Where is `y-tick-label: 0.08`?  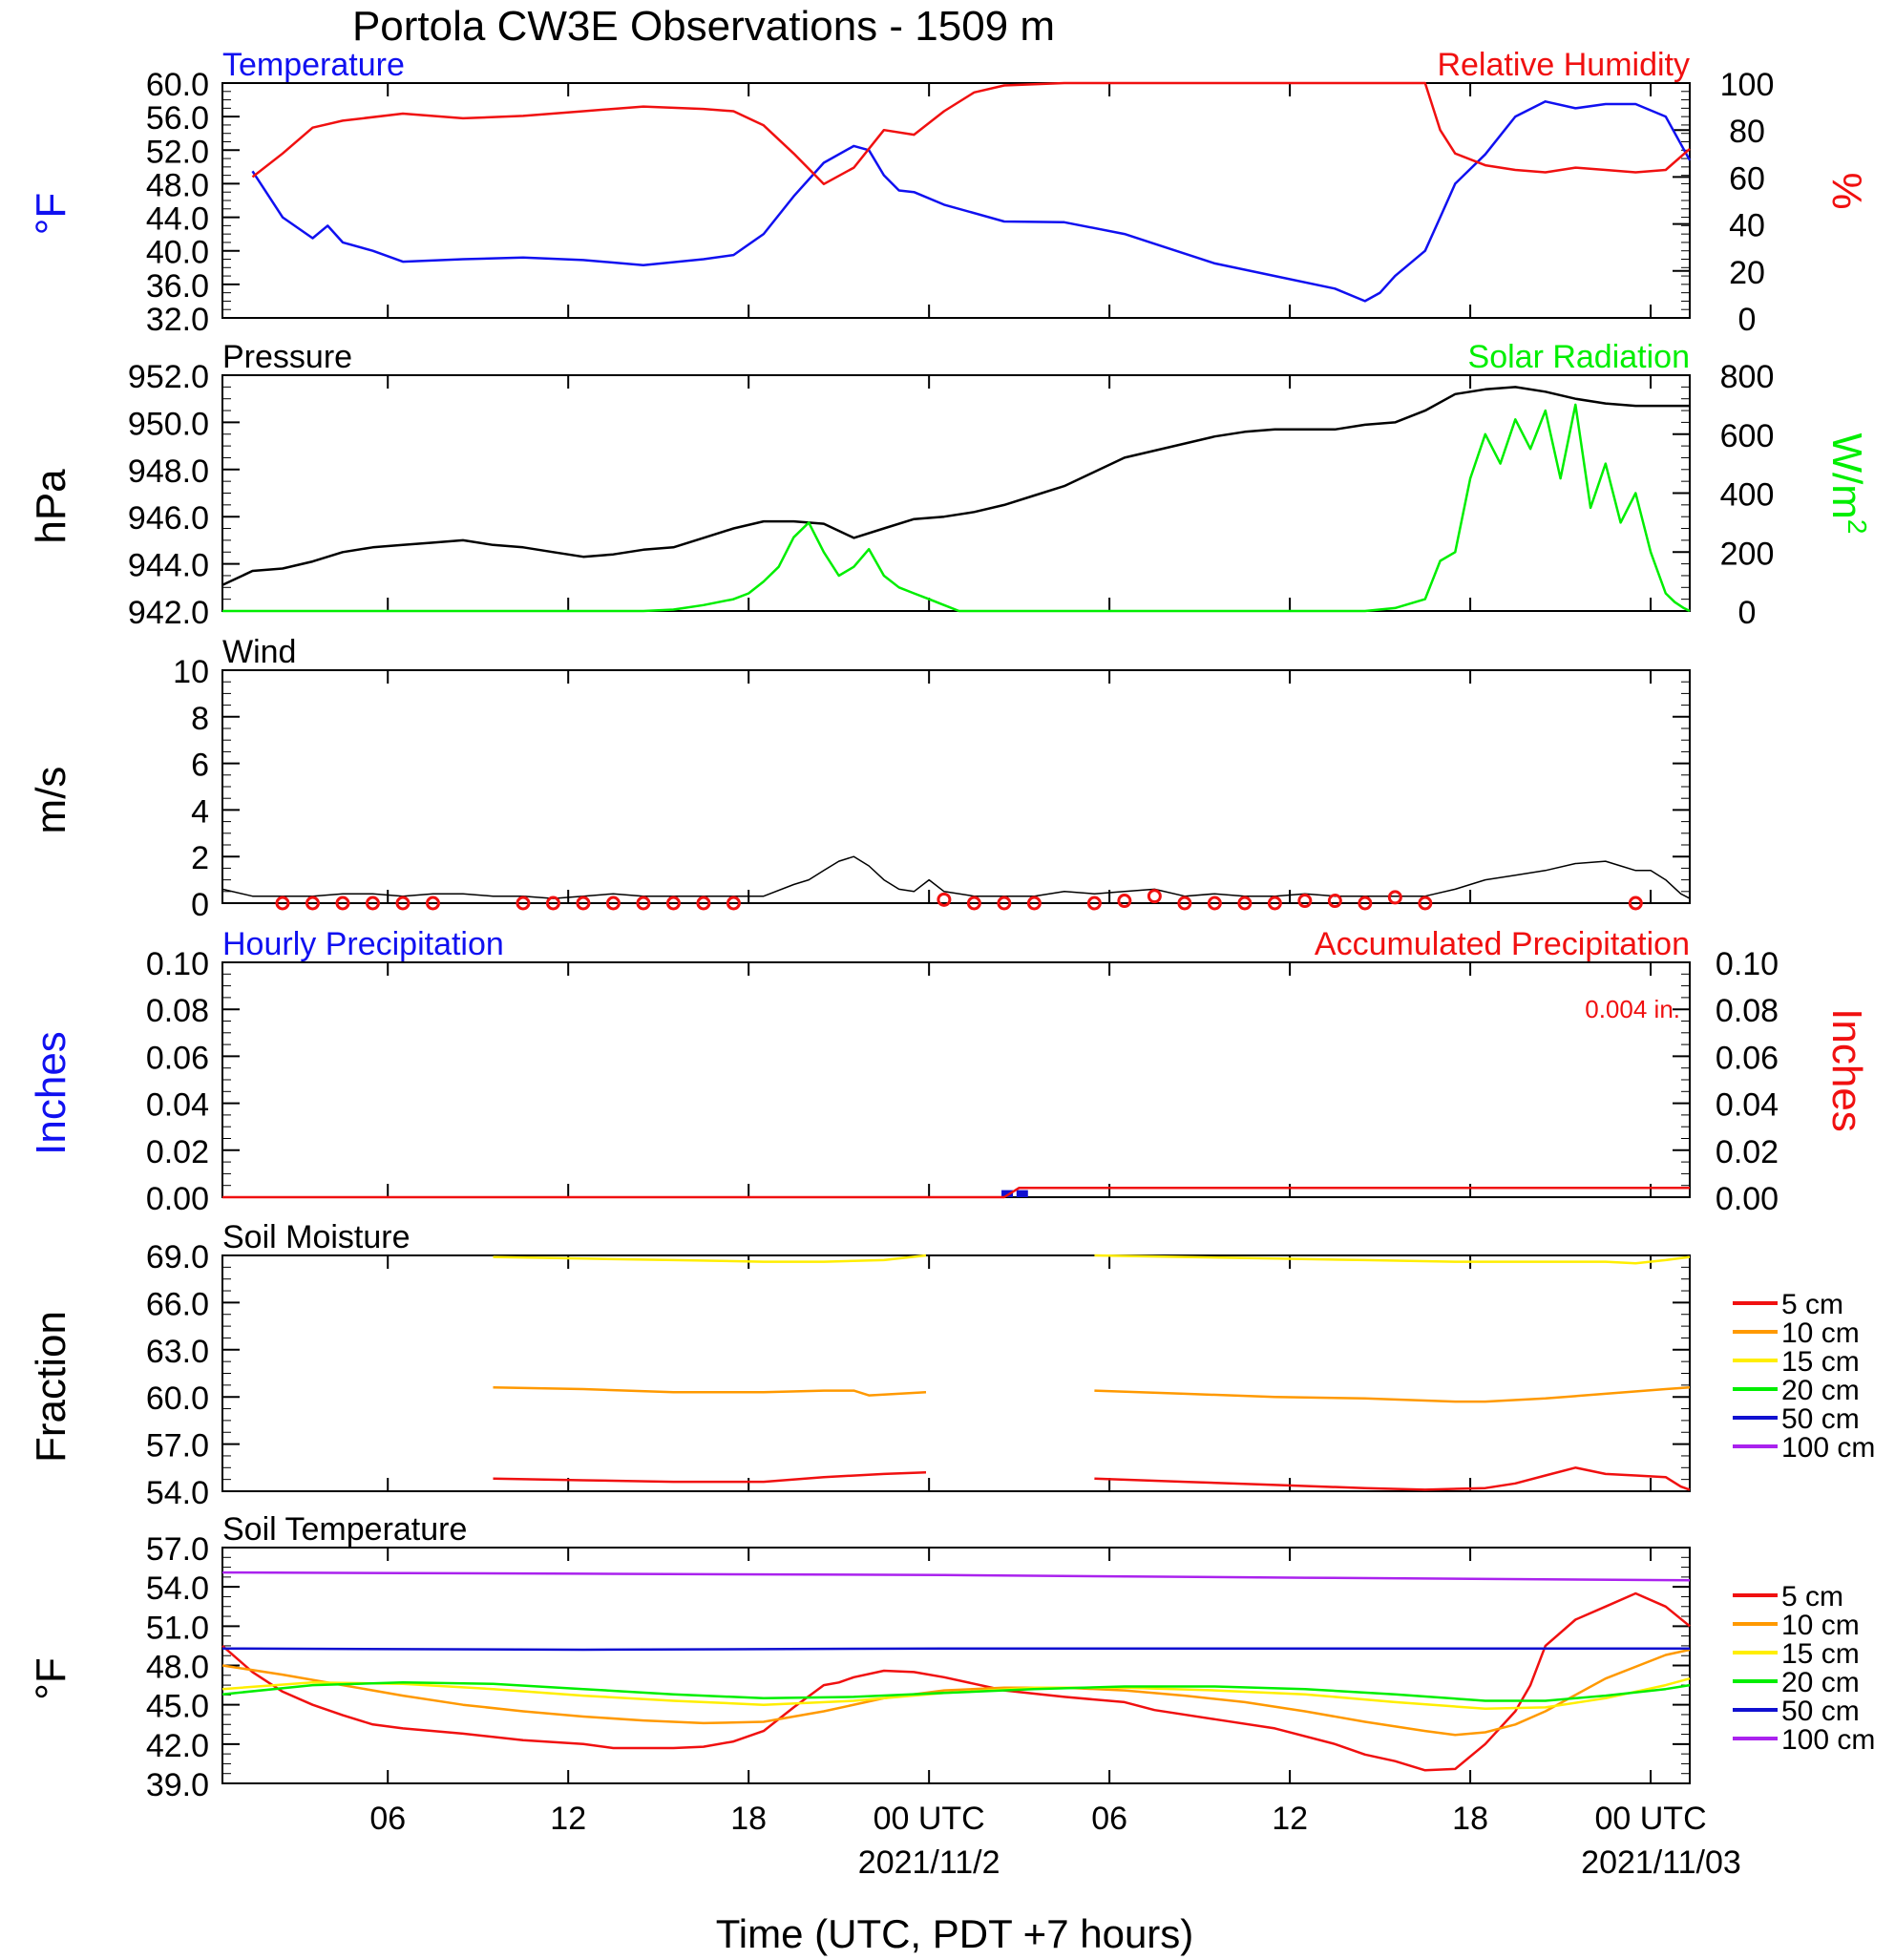 y-tick-label: 0.08 is located at coordinates (177, 1011).